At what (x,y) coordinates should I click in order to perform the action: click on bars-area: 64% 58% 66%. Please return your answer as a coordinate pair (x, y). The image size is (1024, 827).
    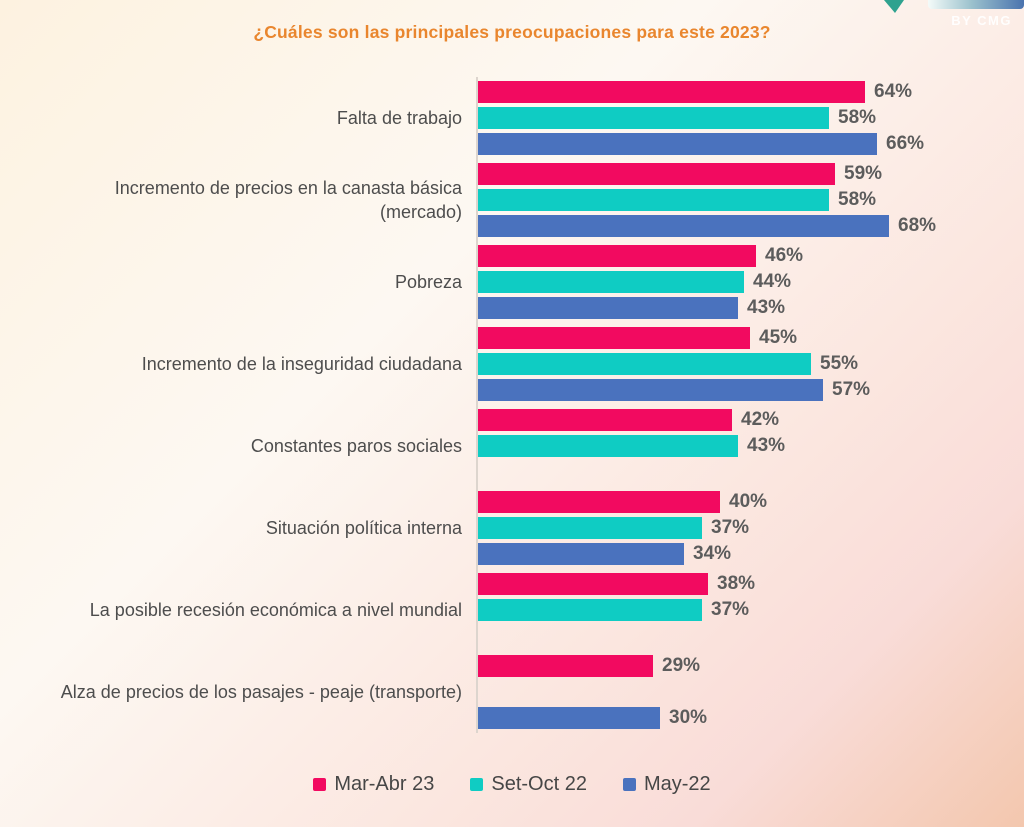
    Looking at the image, I should click on (750, 118).